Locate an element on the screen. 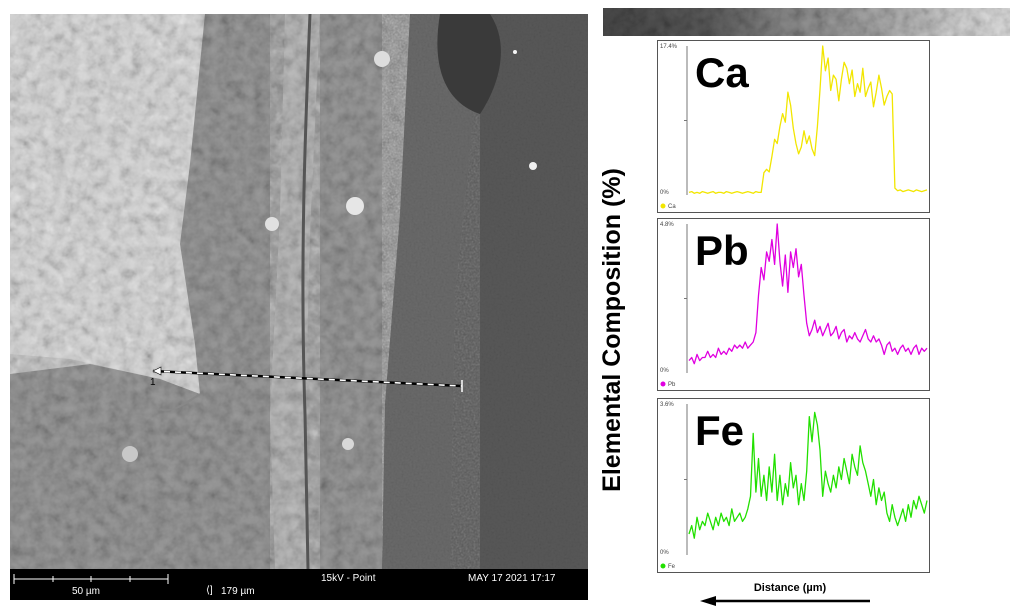 This screenshot has height=606, width=1023. y-axis-label: Elemental Composition (%) is located at coordinates (608, 330).